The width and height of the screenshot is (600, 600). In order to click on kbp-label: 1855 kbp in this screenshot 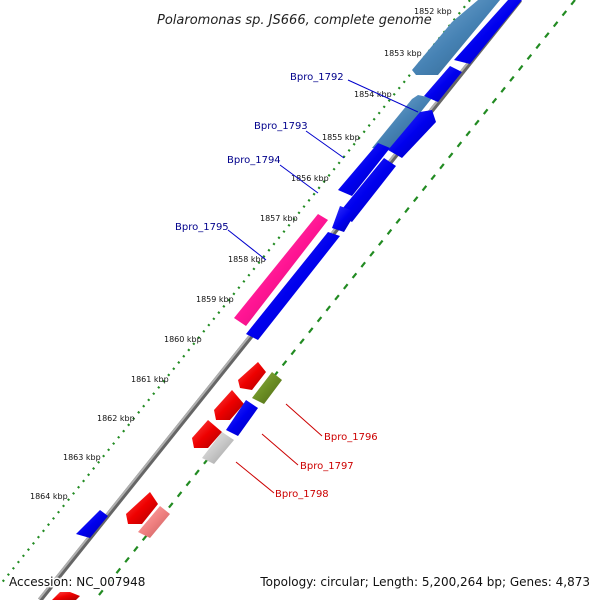, I will do `click(341, 137)`.